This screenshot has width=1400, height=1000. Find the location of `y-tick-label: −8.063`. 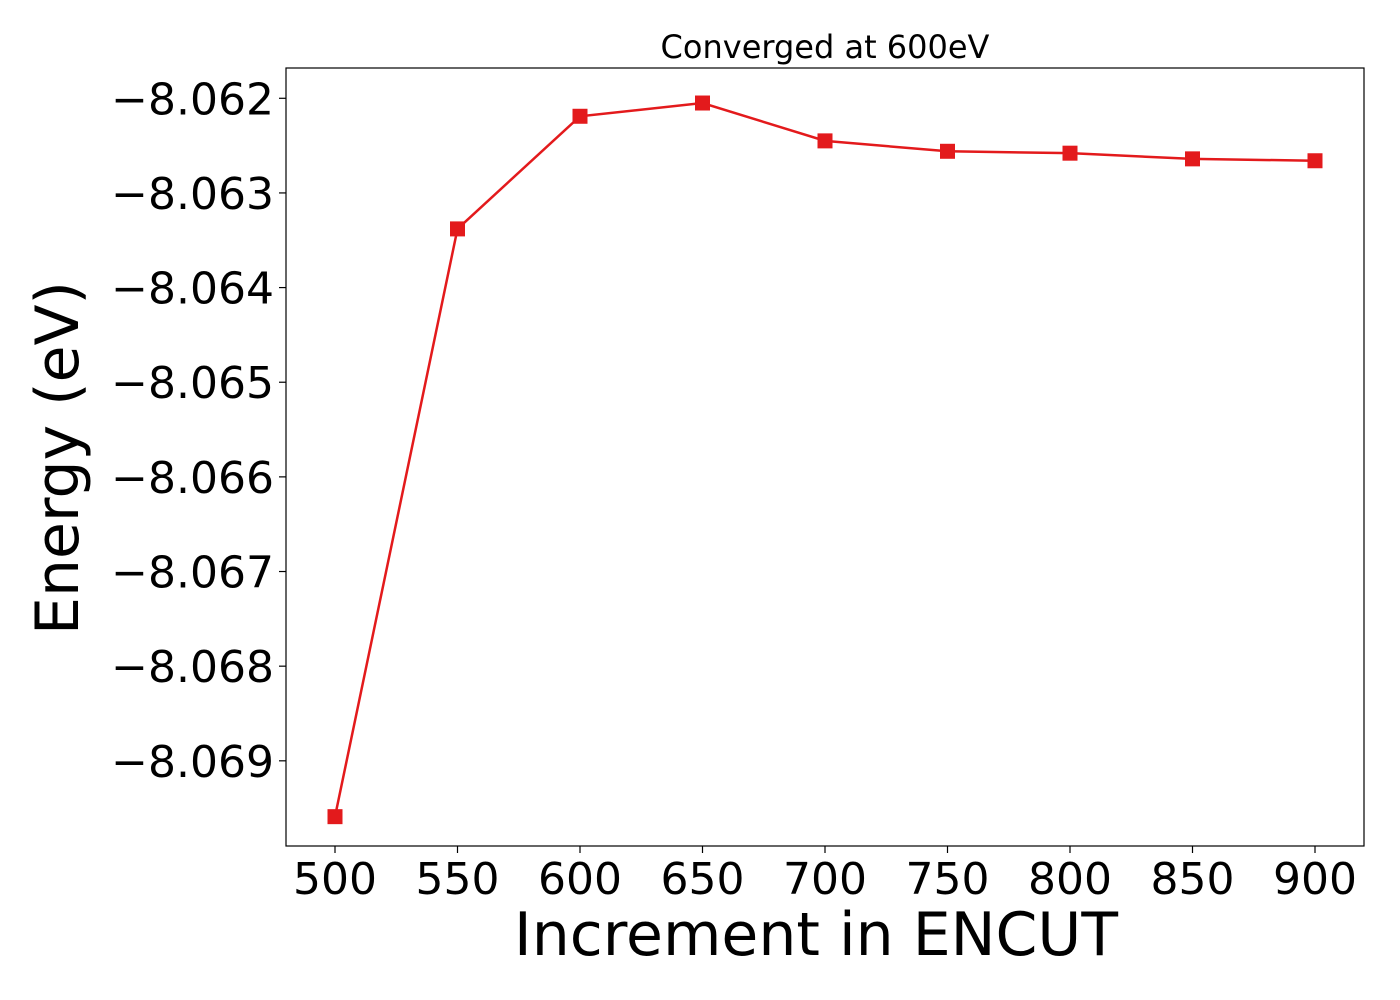

y-tick-label: −8.063 is located at coordinates (192, 194).